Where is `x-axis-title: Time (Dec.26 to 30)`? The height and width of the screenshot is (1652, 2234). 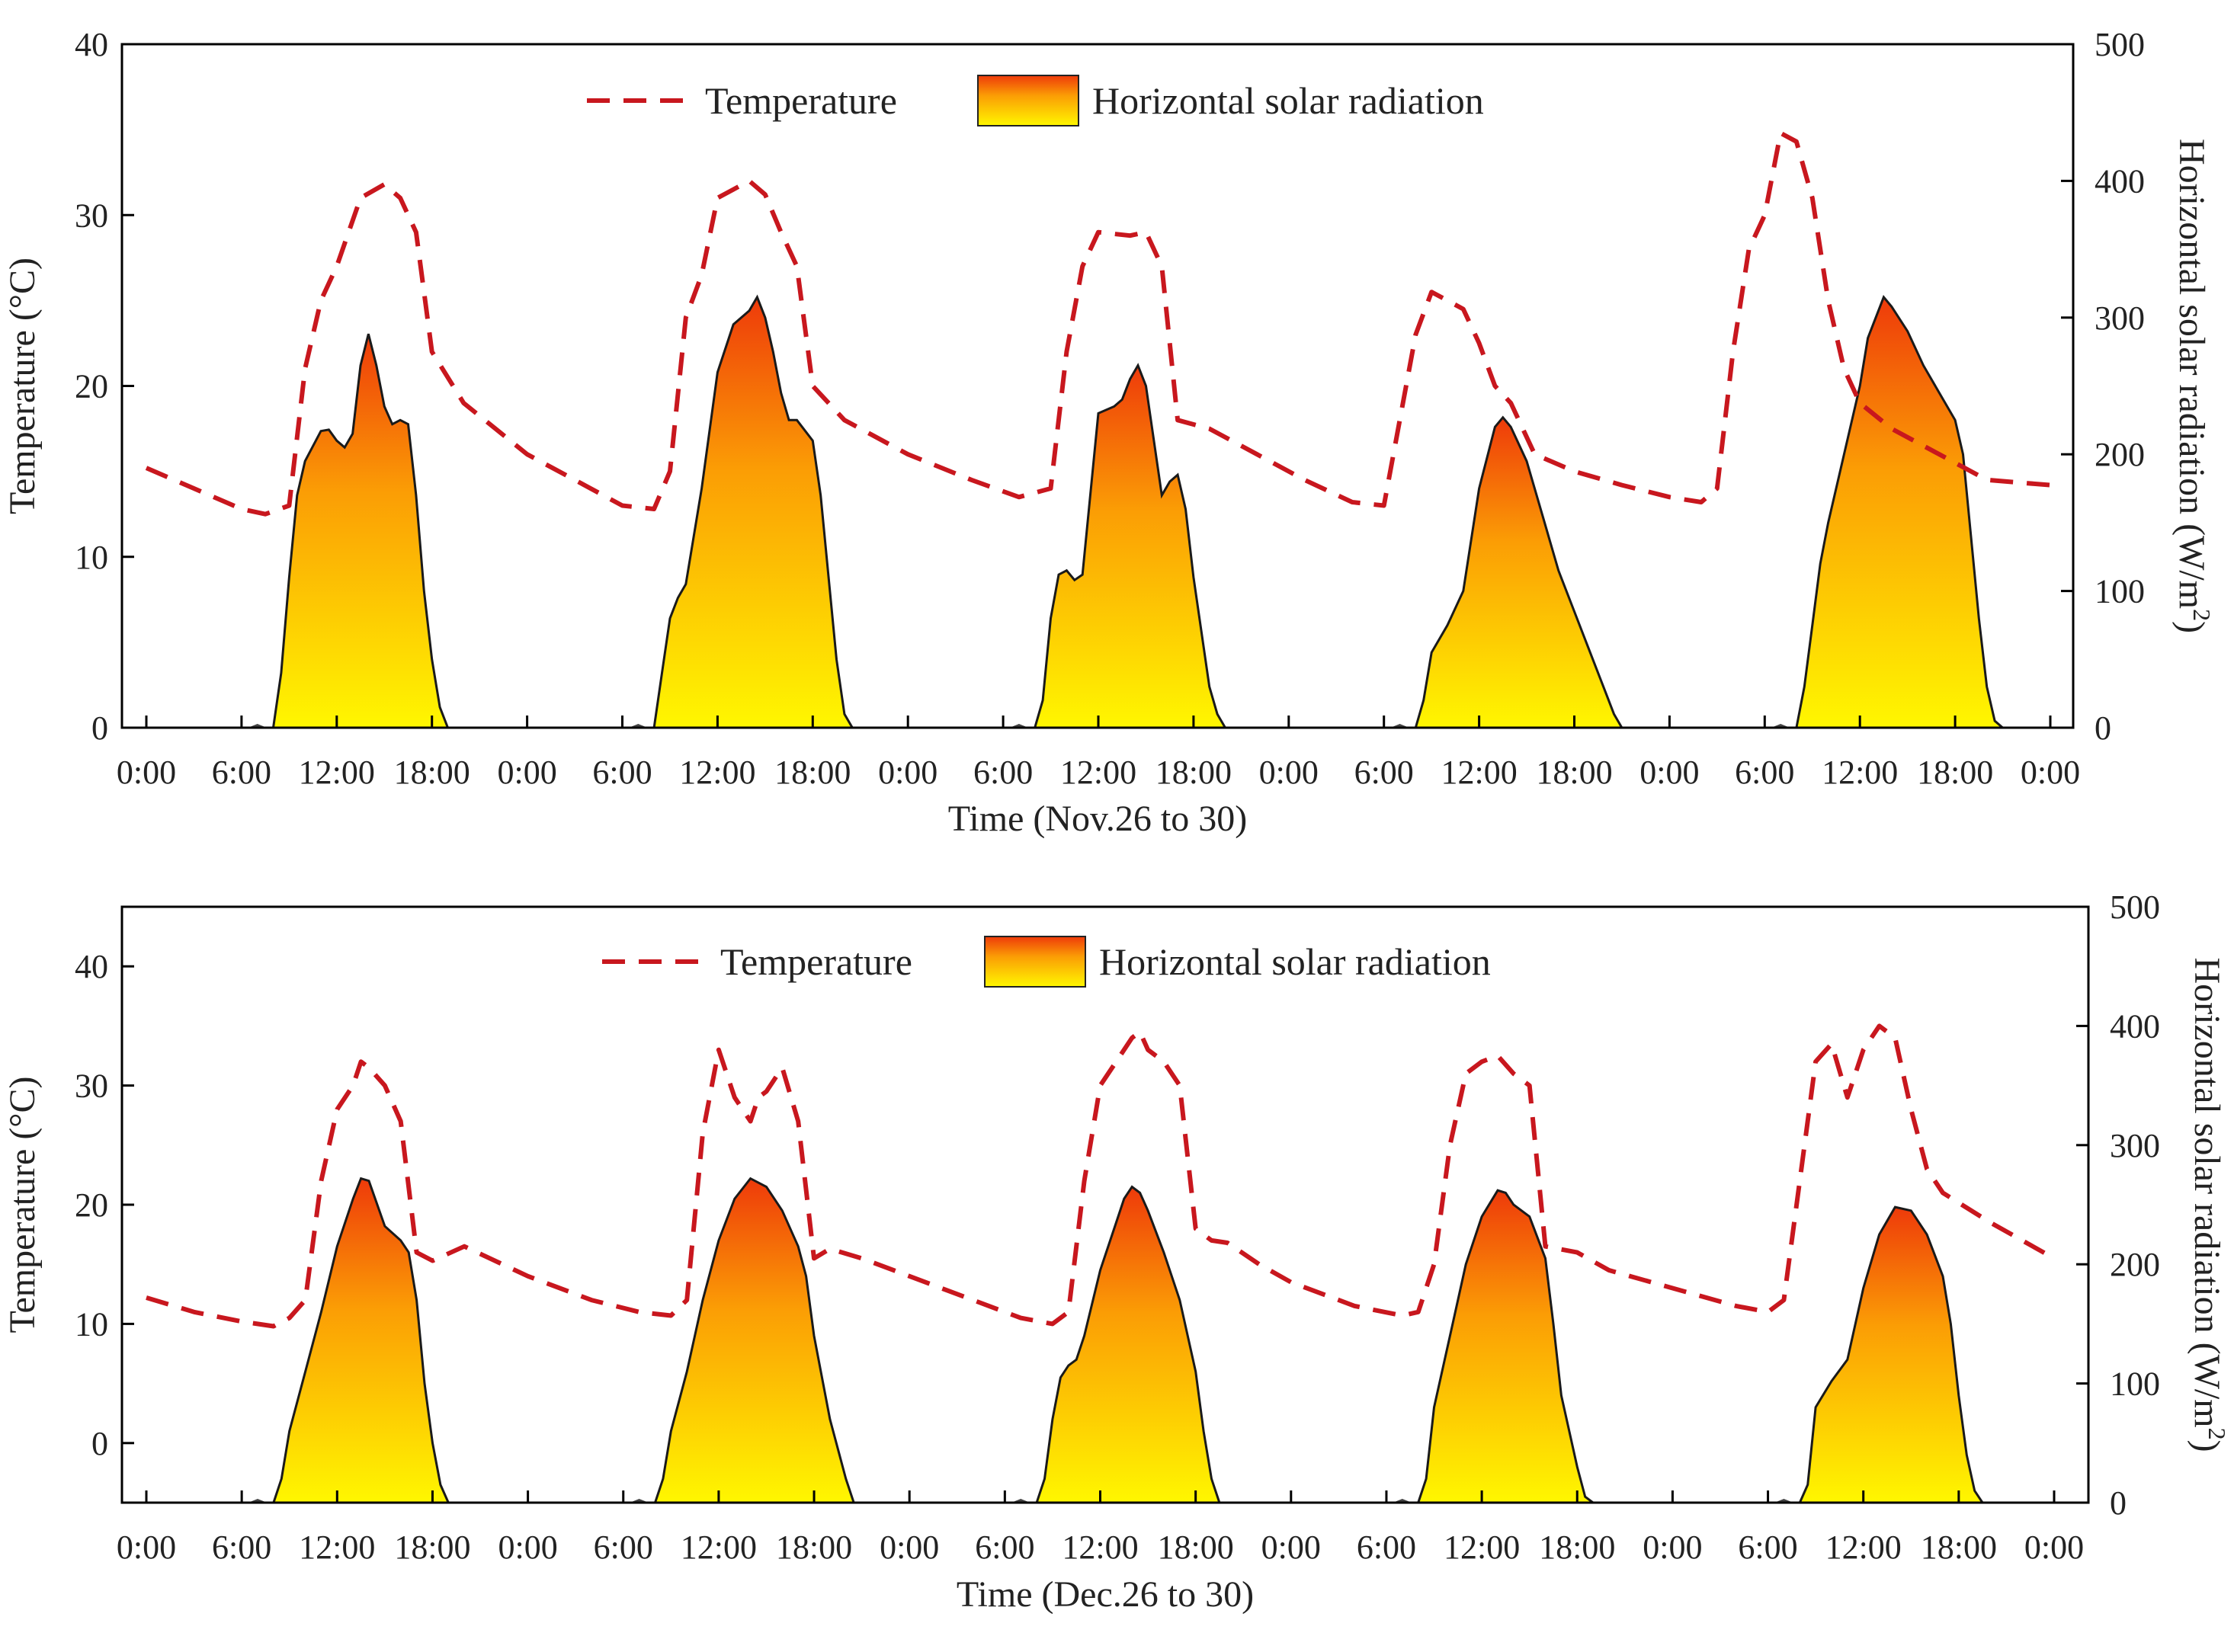
x-axis-title: Time (Dec.26 to 30) is located at coordinates (1105, 1594).